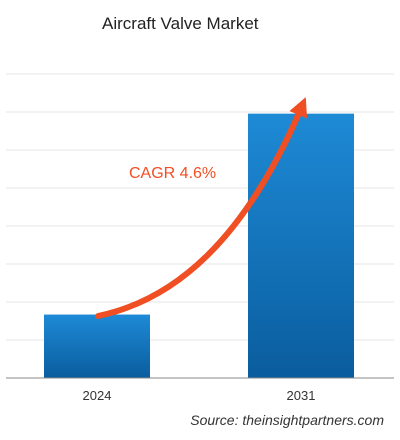 This screenshot has width=400, height=440. Describe the element at coordinates (287, 420) in the screenshot. I see `source-credit: Source: theinsightpartners.com` at that location.